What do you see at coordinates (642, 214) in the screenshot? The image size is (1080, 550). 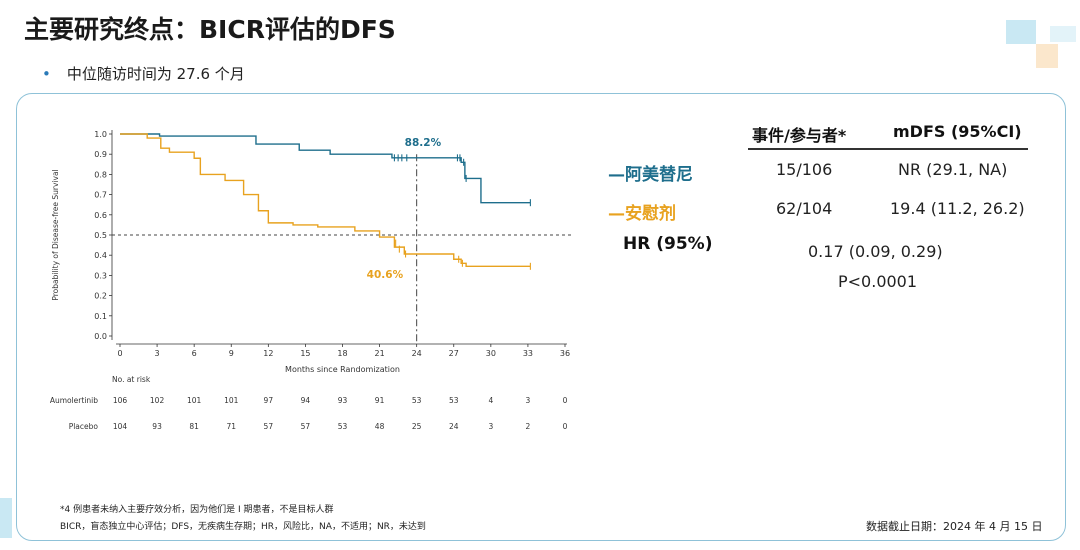 I see `arm-label-placebo: —安慰剂` at bounding box center [642, 214].